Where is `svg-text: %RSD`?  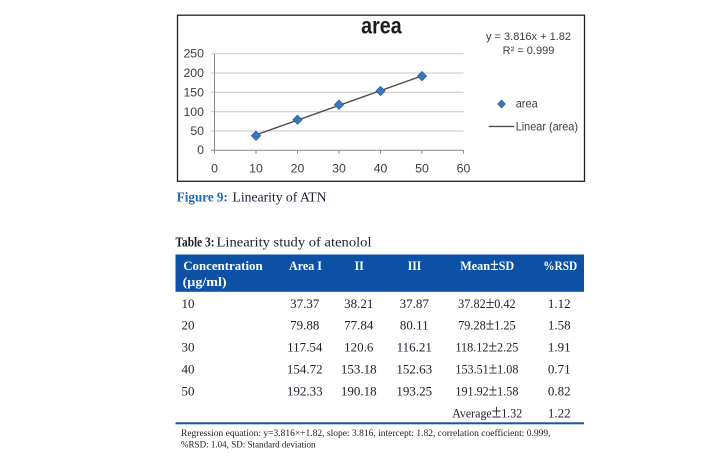
svg-text: %RSD is located at coordinates (560, 265).